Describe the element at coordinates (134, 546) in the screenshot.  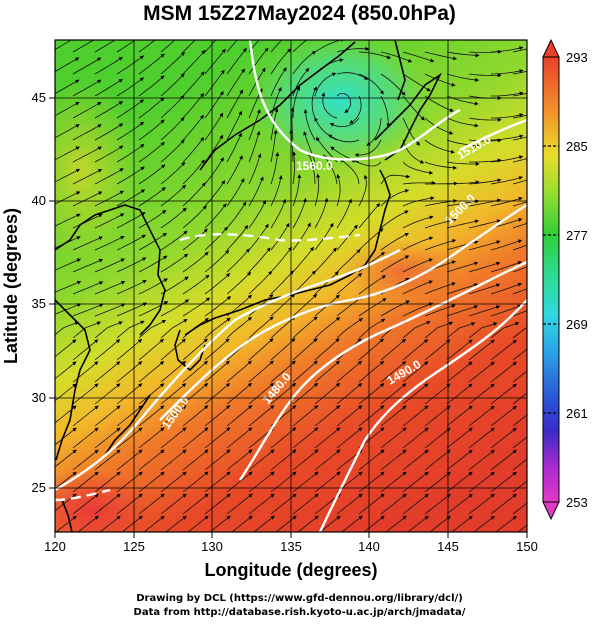
I see `x-tick-label: 125` at that location.